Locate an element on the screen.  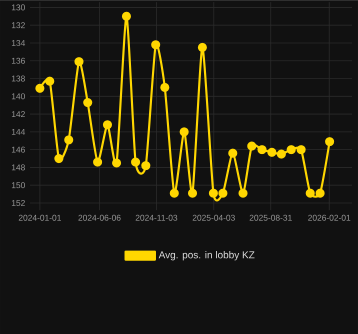
x-tick-label: 2024-06-06 is located at coordinates (99, 217).